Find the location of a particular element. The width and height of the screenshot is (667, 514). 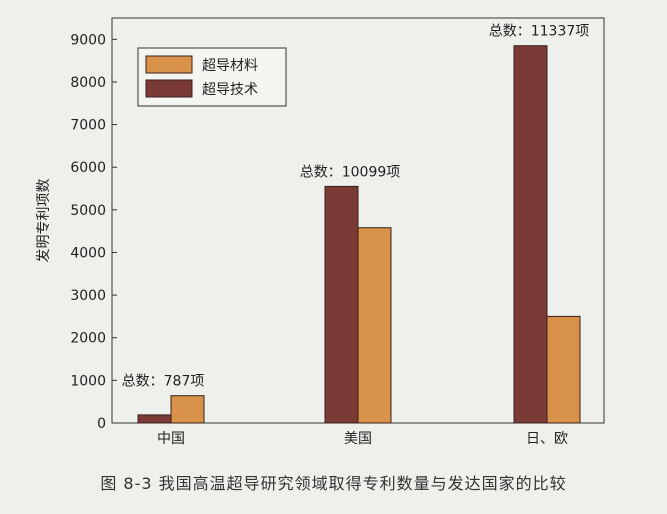

x-tick-label: 日、欧 is located at coordinates (547, 439).